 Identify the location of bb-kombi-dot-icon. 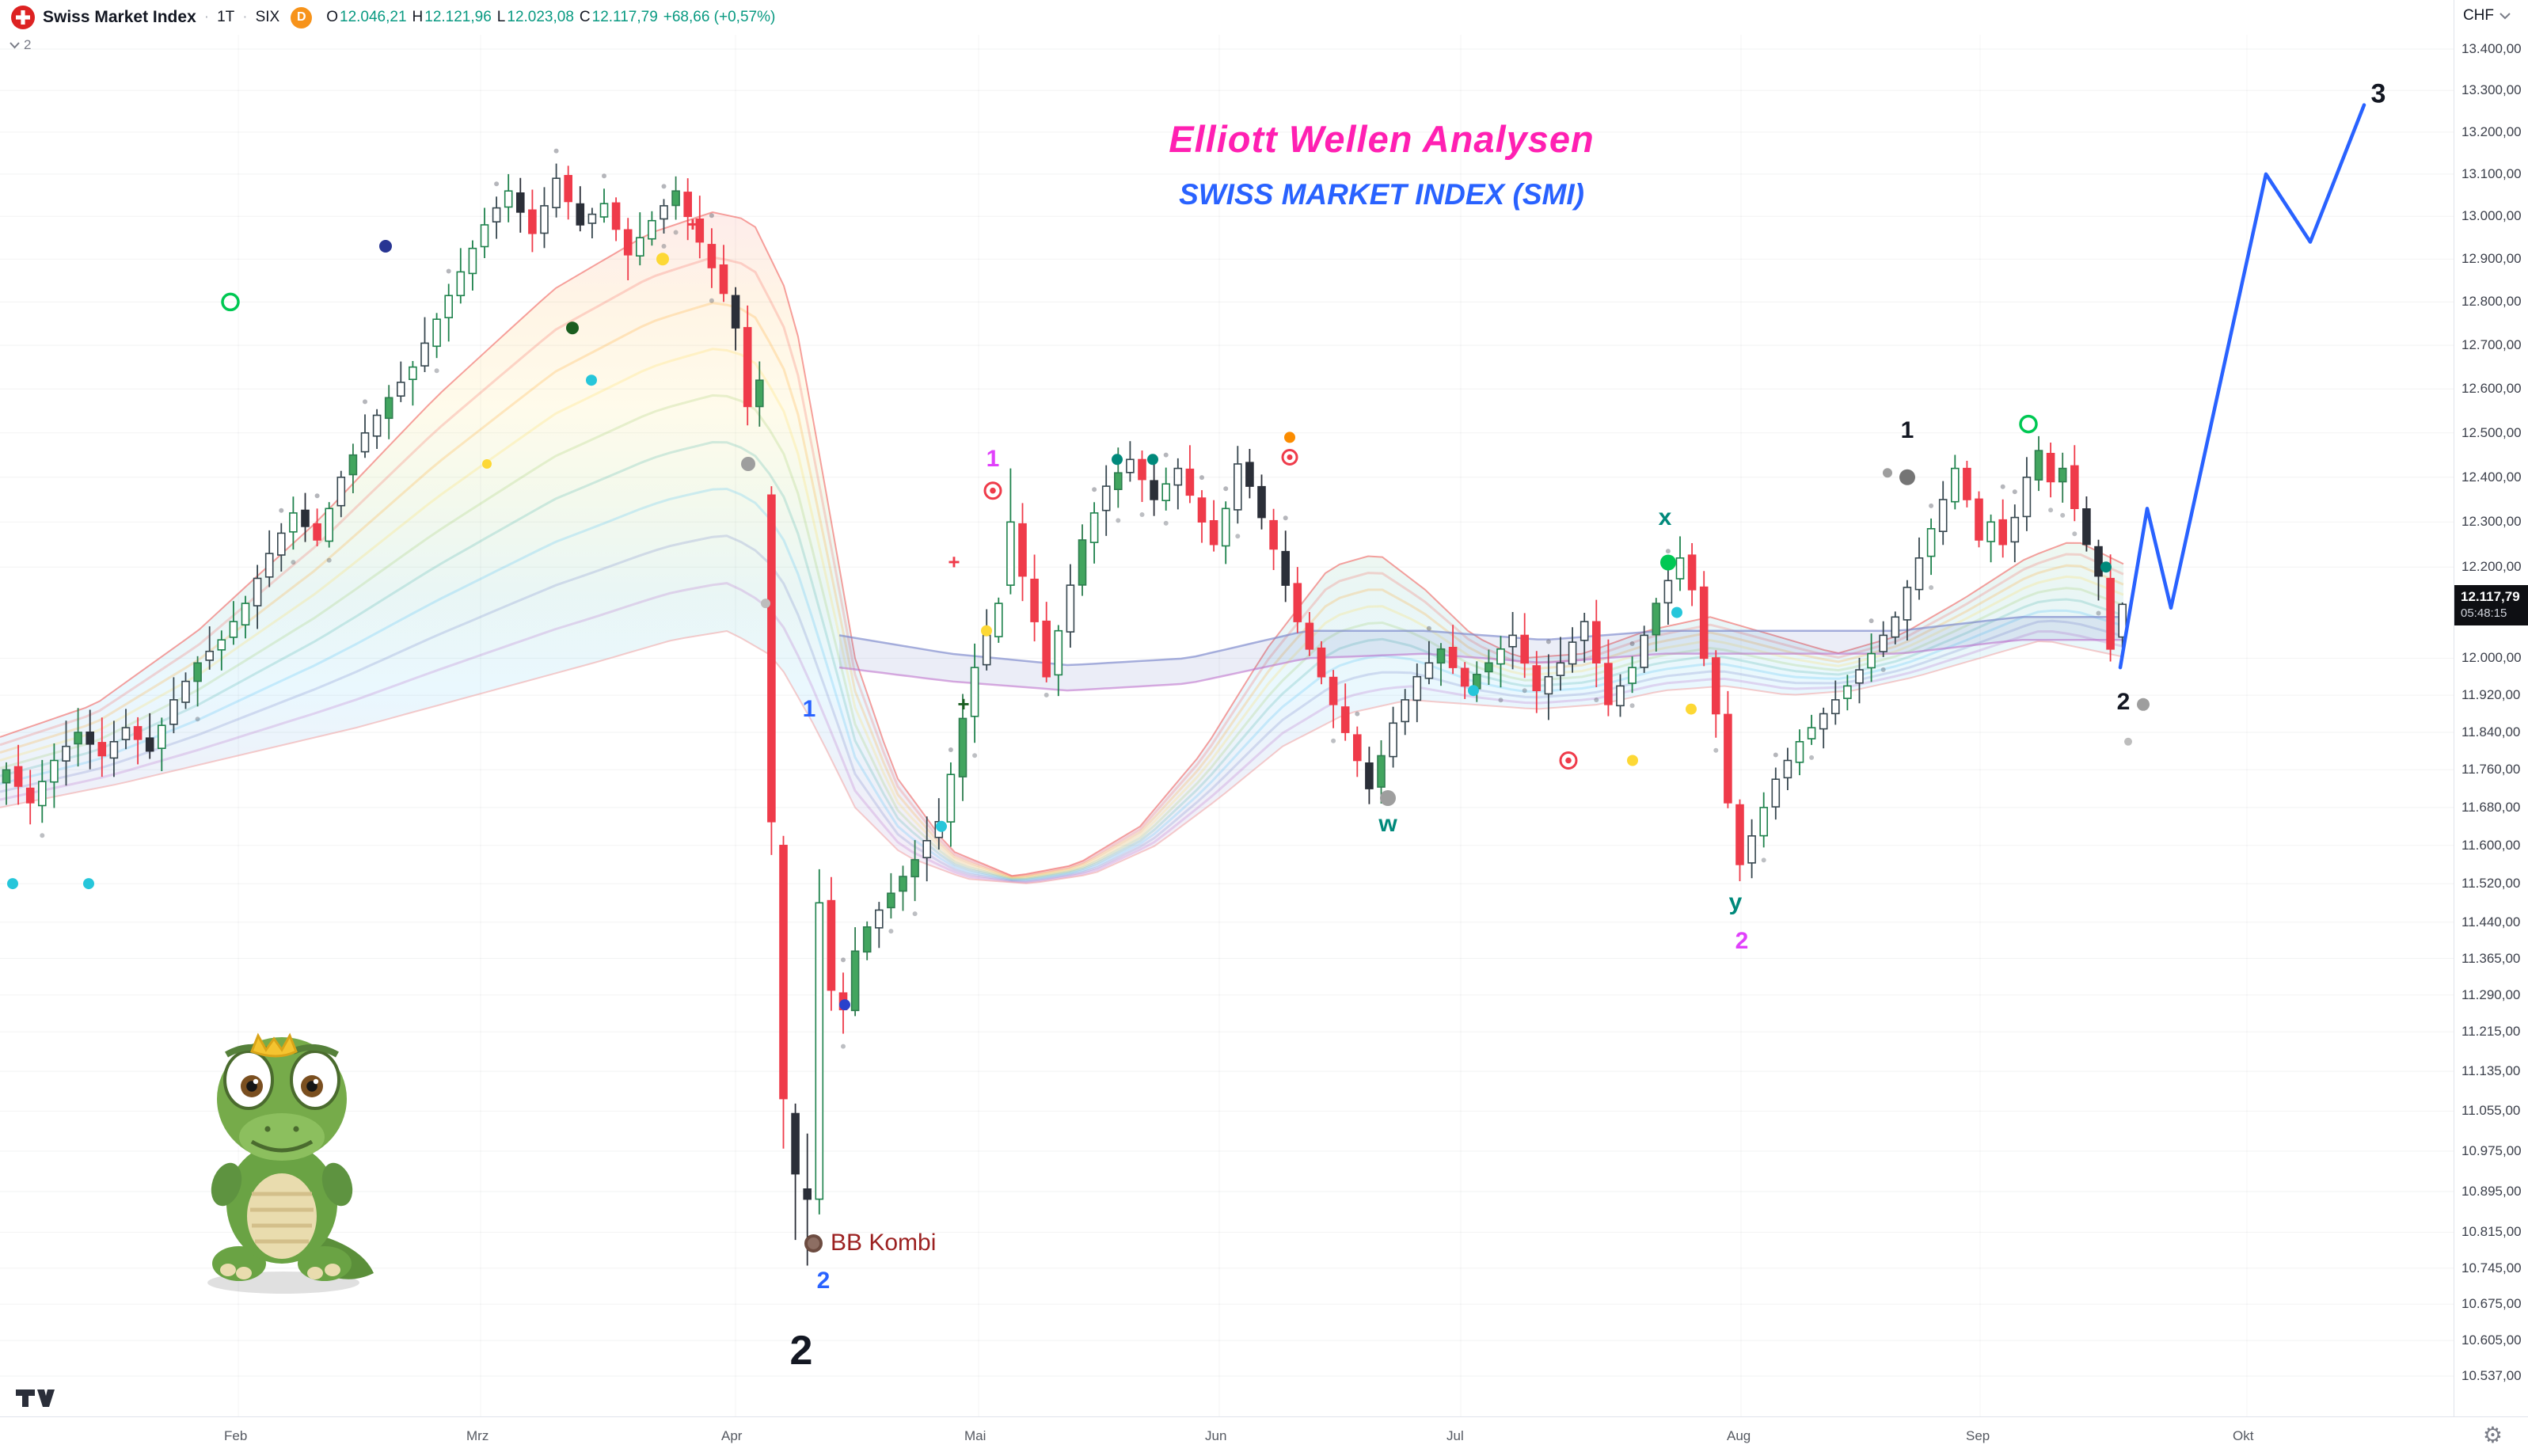
(813, 1243).